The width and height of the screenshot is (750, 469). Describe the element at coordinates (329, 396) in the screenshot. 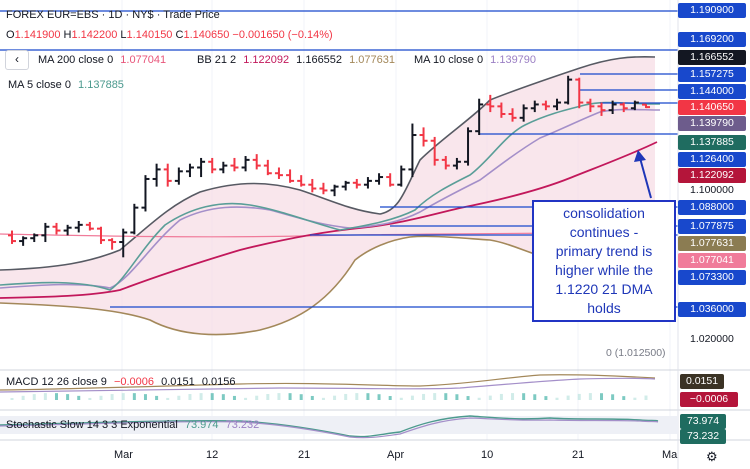

I see `macd-histogram` at that location.